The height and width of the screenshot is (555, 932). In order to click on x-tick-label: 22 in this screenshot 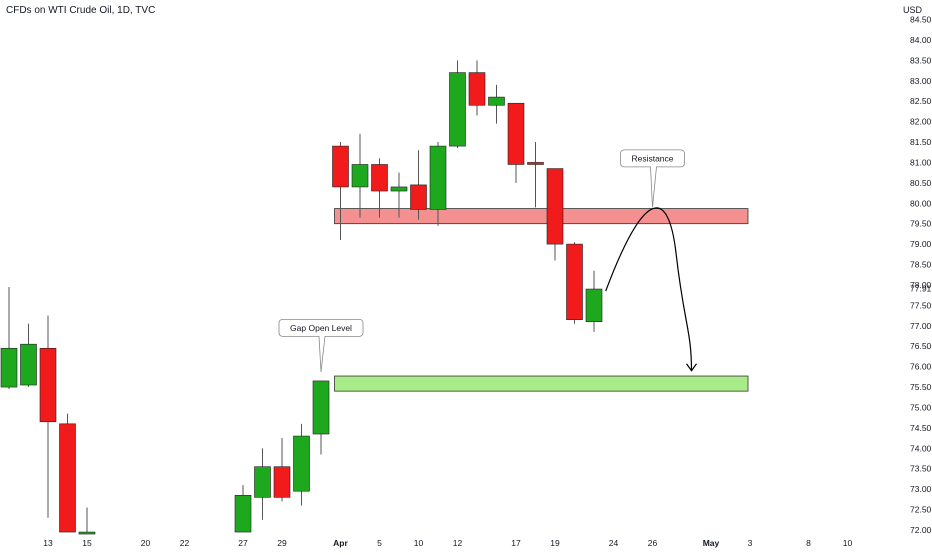, I will do `click(185, 543)`.